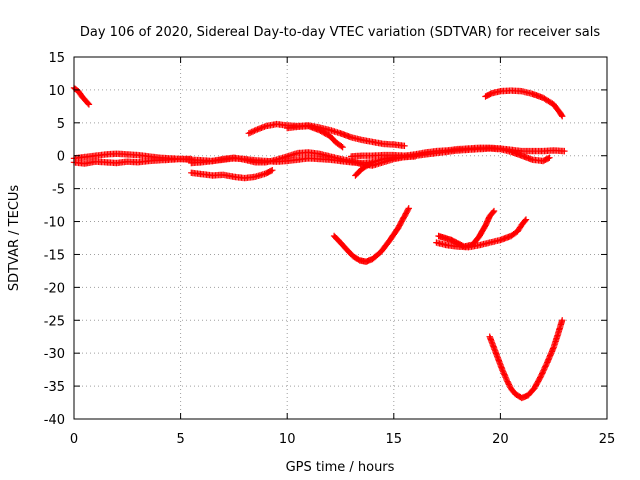  What do you see at coordinates (61, 157) in the screenshot?
I see `y-tick-label: 0` at bounding box center [61, 157].